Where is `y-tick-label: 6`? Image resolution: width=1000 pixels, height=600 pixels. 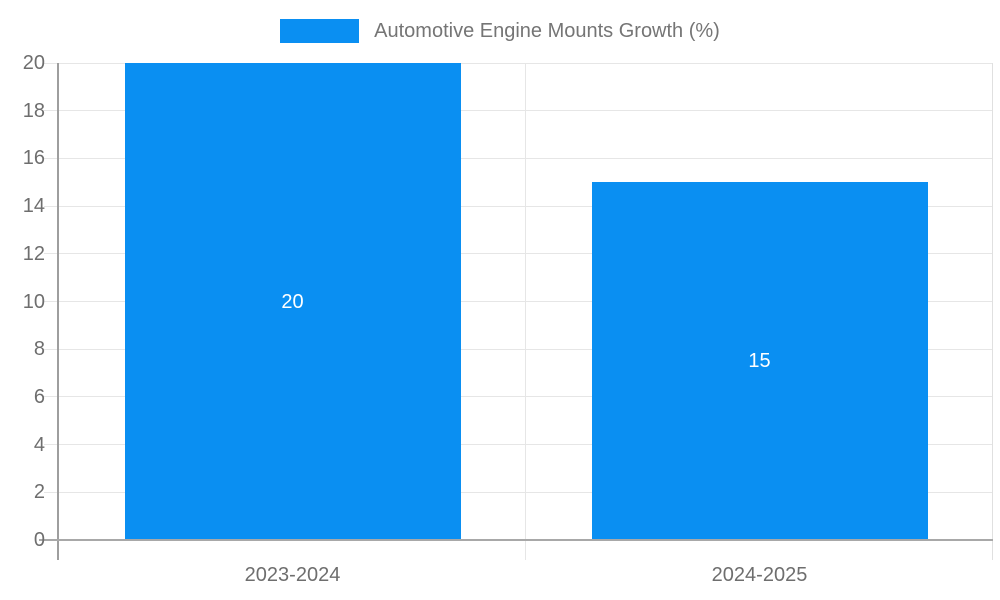
y-tick-label: 6 is located at coordinates (39, 396).